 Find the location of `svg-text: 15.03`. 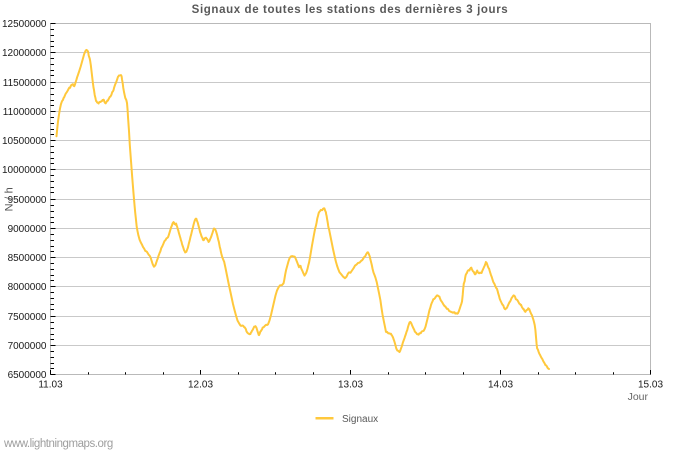

svg-text: 15.03 is located at coordinates (650, 385).